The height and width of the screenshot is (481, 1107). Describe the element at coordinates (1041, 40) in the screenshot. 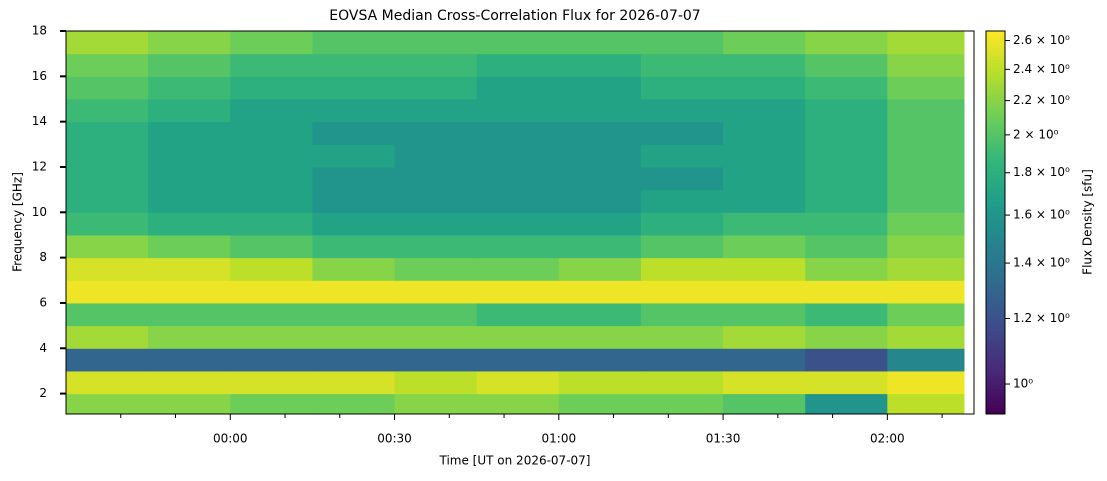

I see `colorbar-tick-label: 2.6 × 10⁰` at that location.